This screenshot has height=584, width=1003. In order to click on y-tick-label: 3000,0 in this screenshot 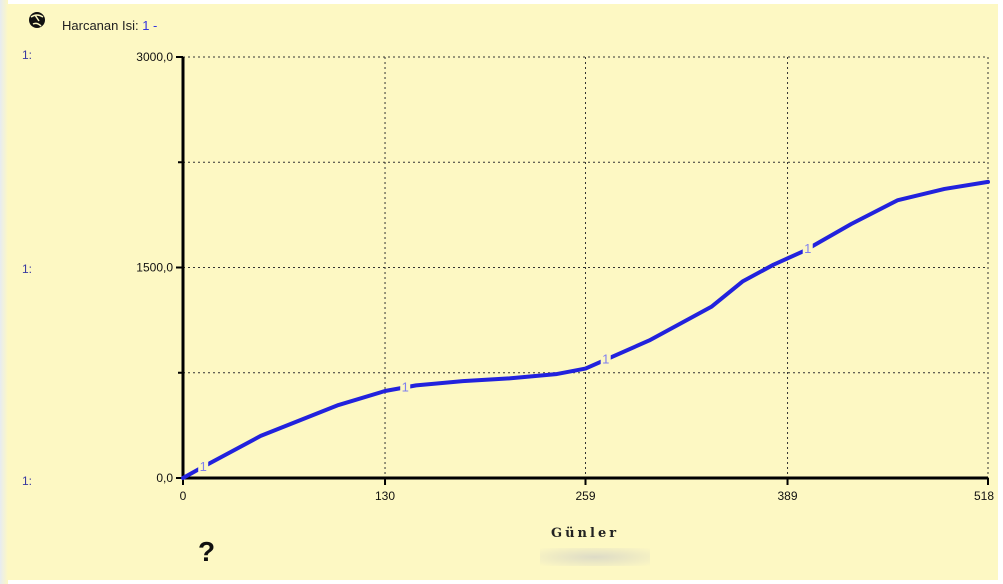, I will do `click(154, 57)`.